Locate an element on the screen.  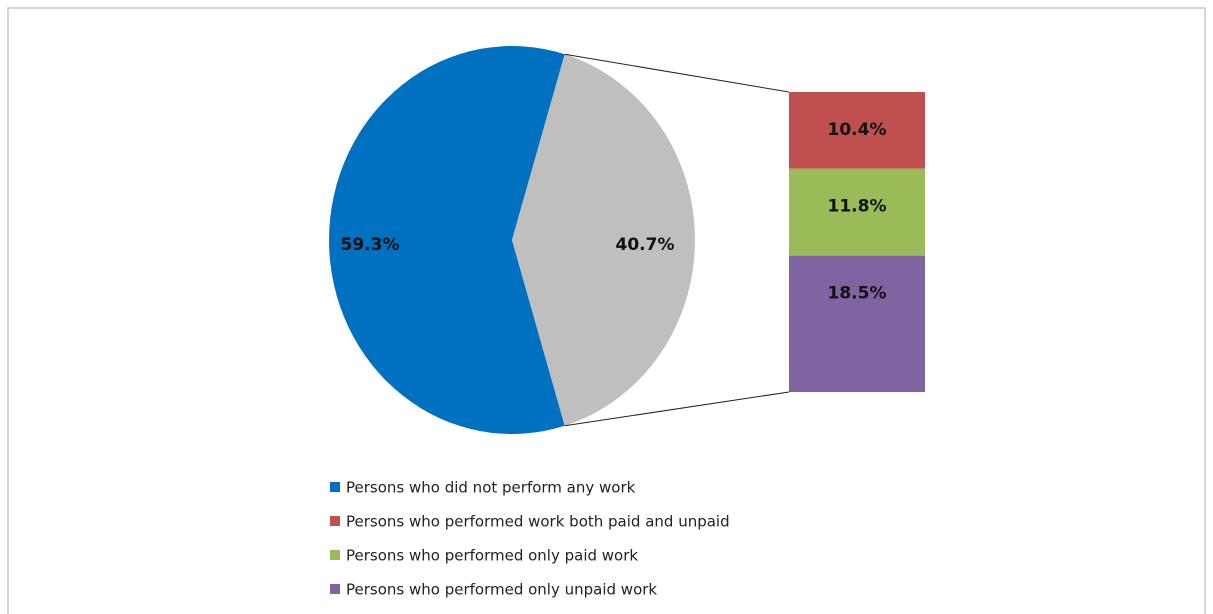
legend-label: Persons who performed only paid work is located at coordinates (492, 556).